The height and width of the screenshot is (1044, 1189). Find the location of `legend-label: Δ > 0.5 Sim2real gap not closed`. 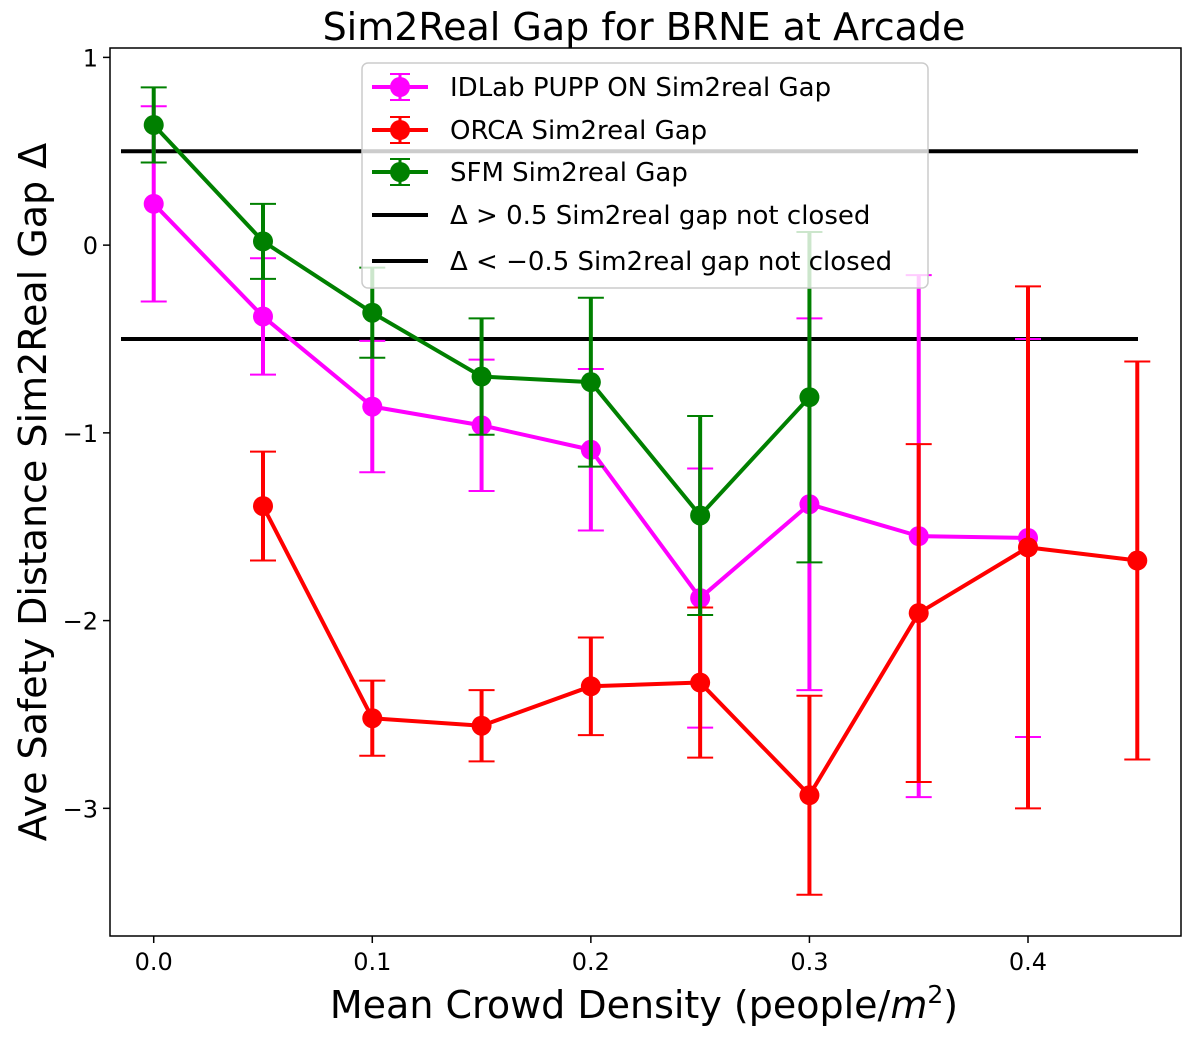

legend-label: Δ > 0.5 Sim2real gap not closed is located at coordinates (660, 216).